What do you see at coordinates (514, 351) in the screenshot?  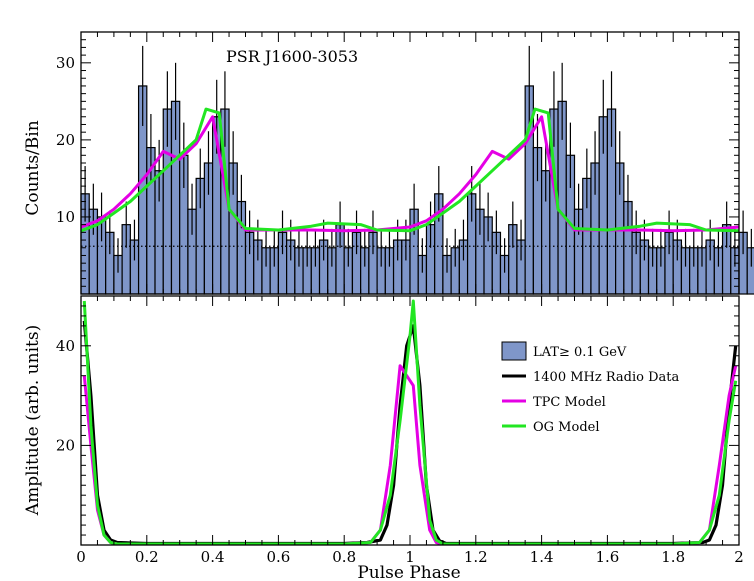 I see `legend-swatch-lat` at bounding box center [514, 351].